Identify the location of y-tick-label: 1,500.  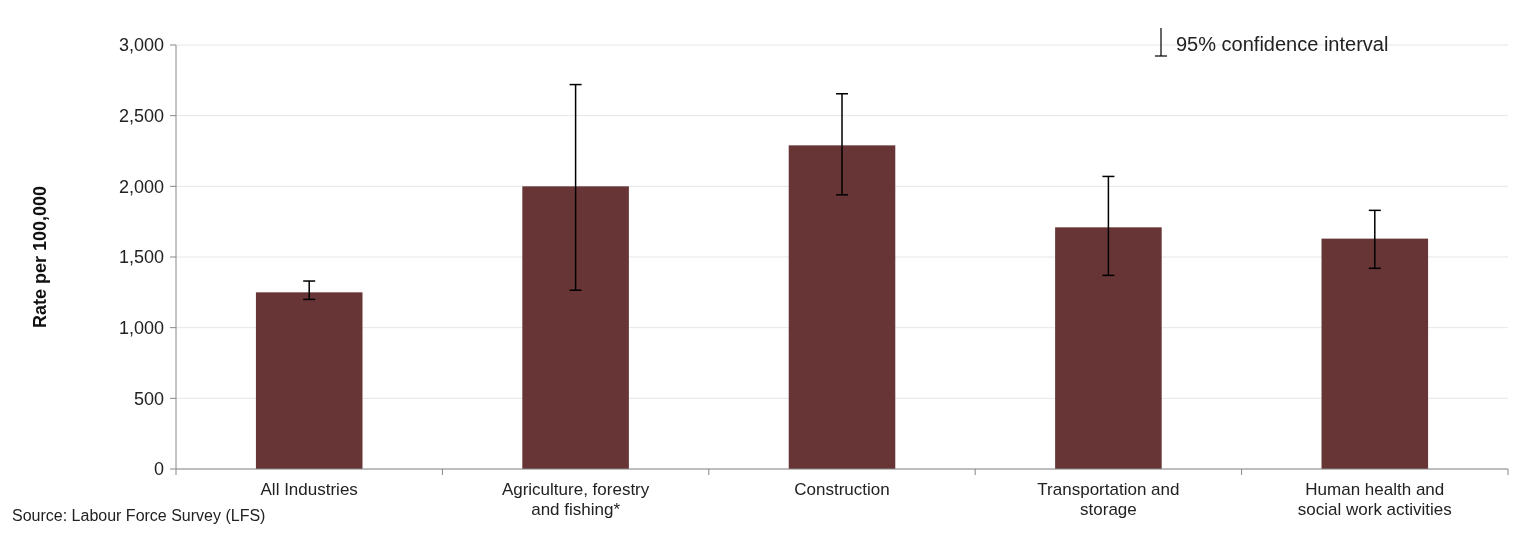
(141, 257).